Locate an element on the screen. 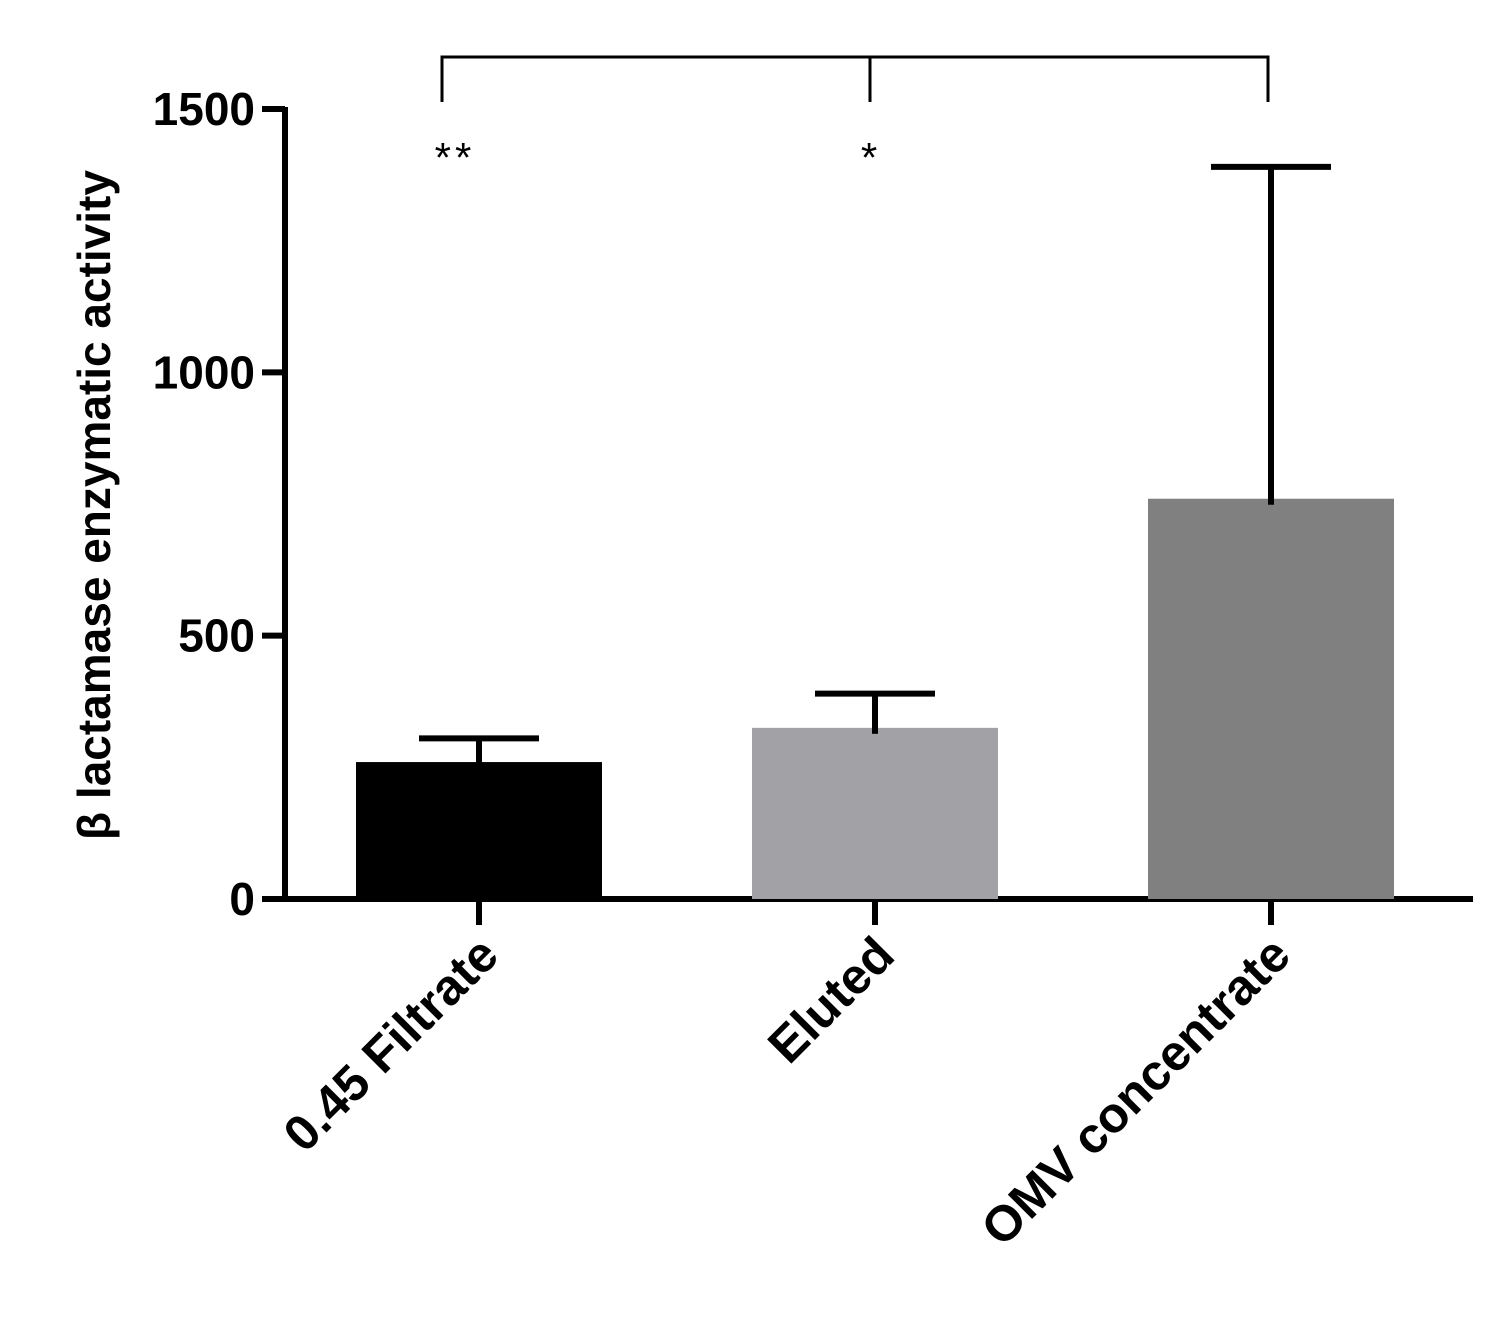 Image resolution: width=1499 pixels, height=1341 pixels. y-tick-label-2: 1000 is located at coordinates (204, 372).